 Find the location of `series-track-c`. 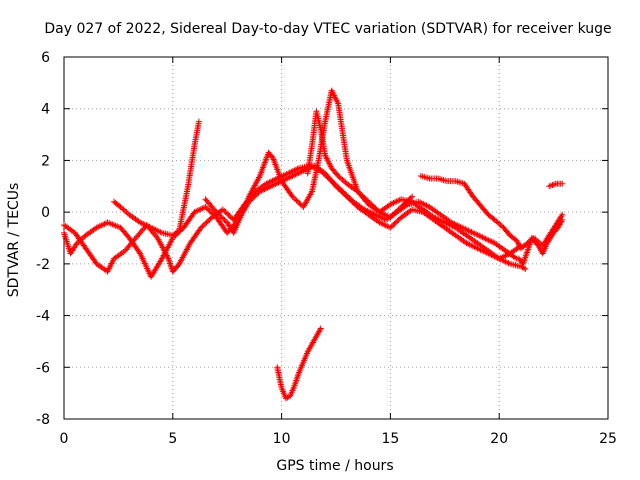

series-track-c is located at coordinates (156, 178).